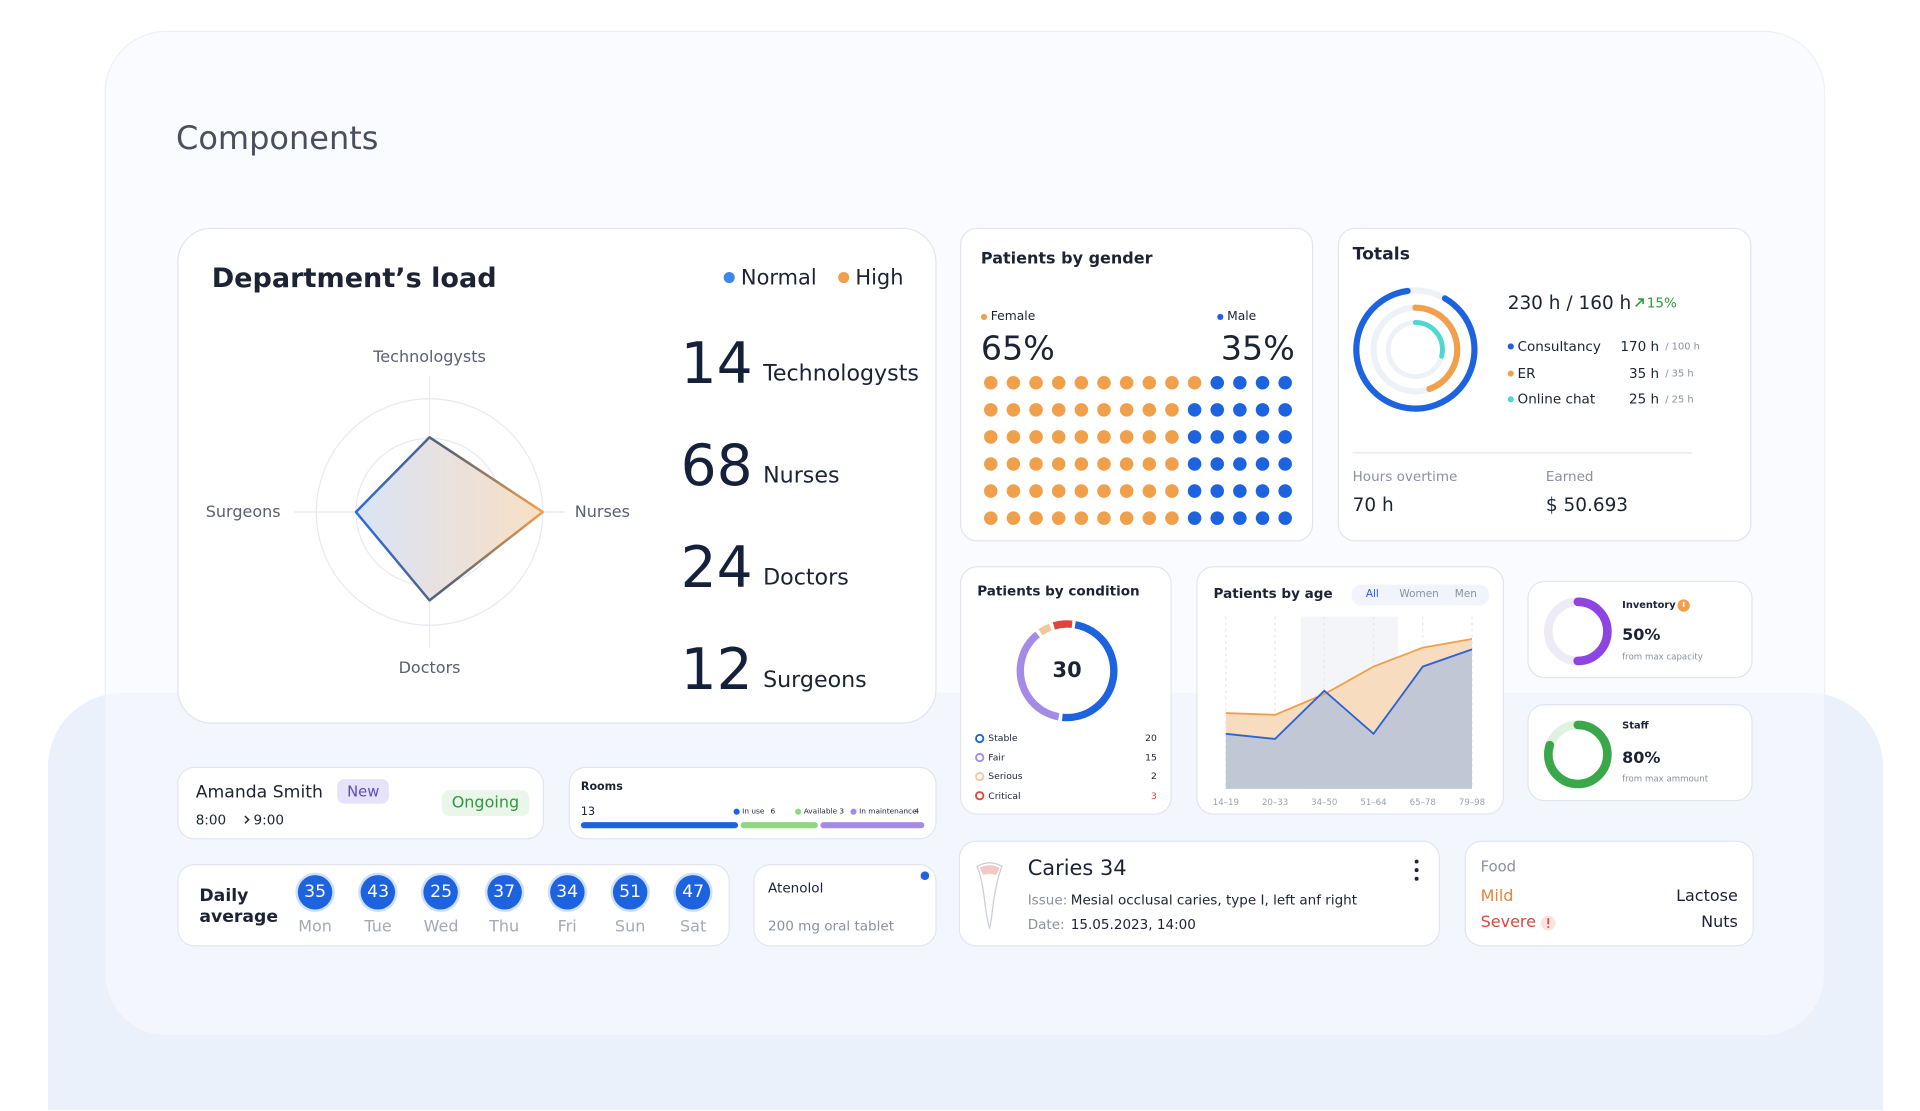 This screenshot has height=1111, width=1920. I want to click on percent: 35%, so click(1257, 348).